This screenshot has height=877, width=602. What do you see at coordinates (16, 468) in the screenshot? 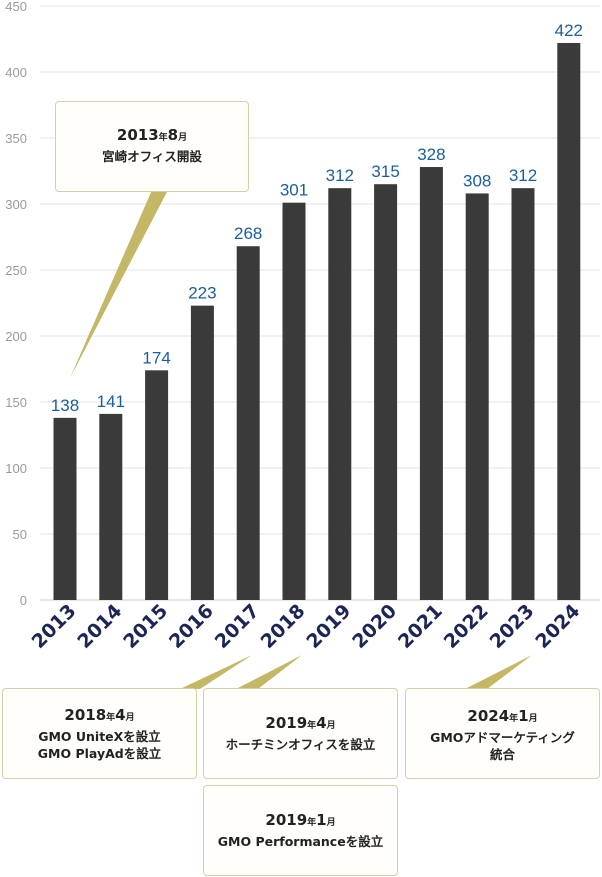
I see `y-tick-label: 100` at bounding box center [16, 468].